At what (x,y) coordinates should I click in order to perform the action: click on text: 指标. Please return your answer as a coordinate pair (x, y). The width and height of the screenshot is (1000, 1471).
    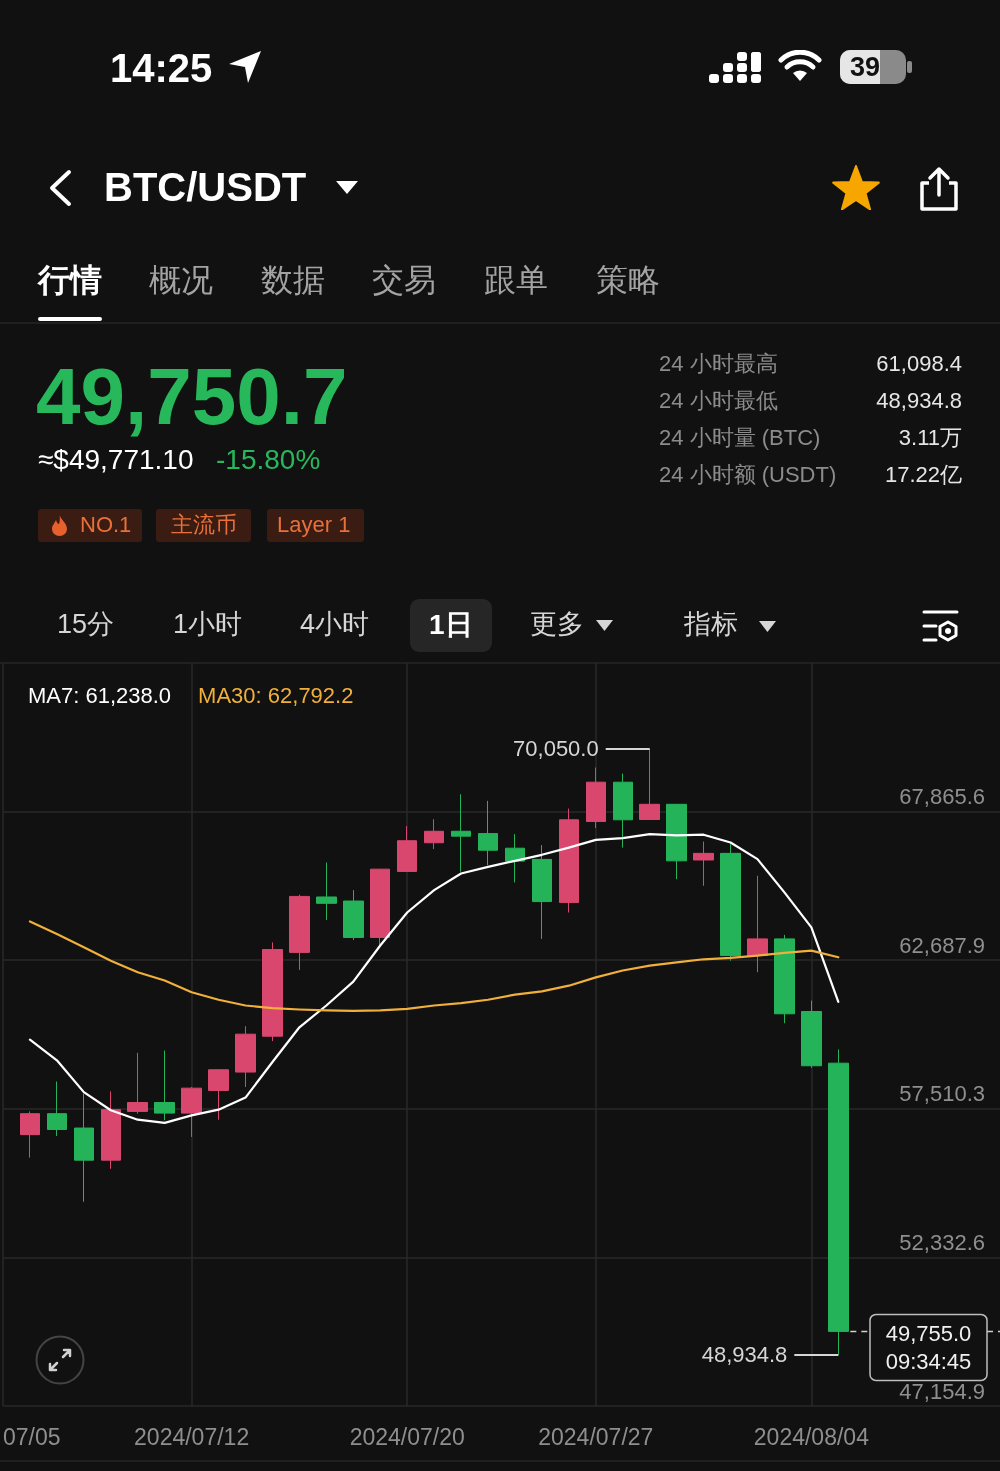
    Looking at the image, I should click on (711, 624).